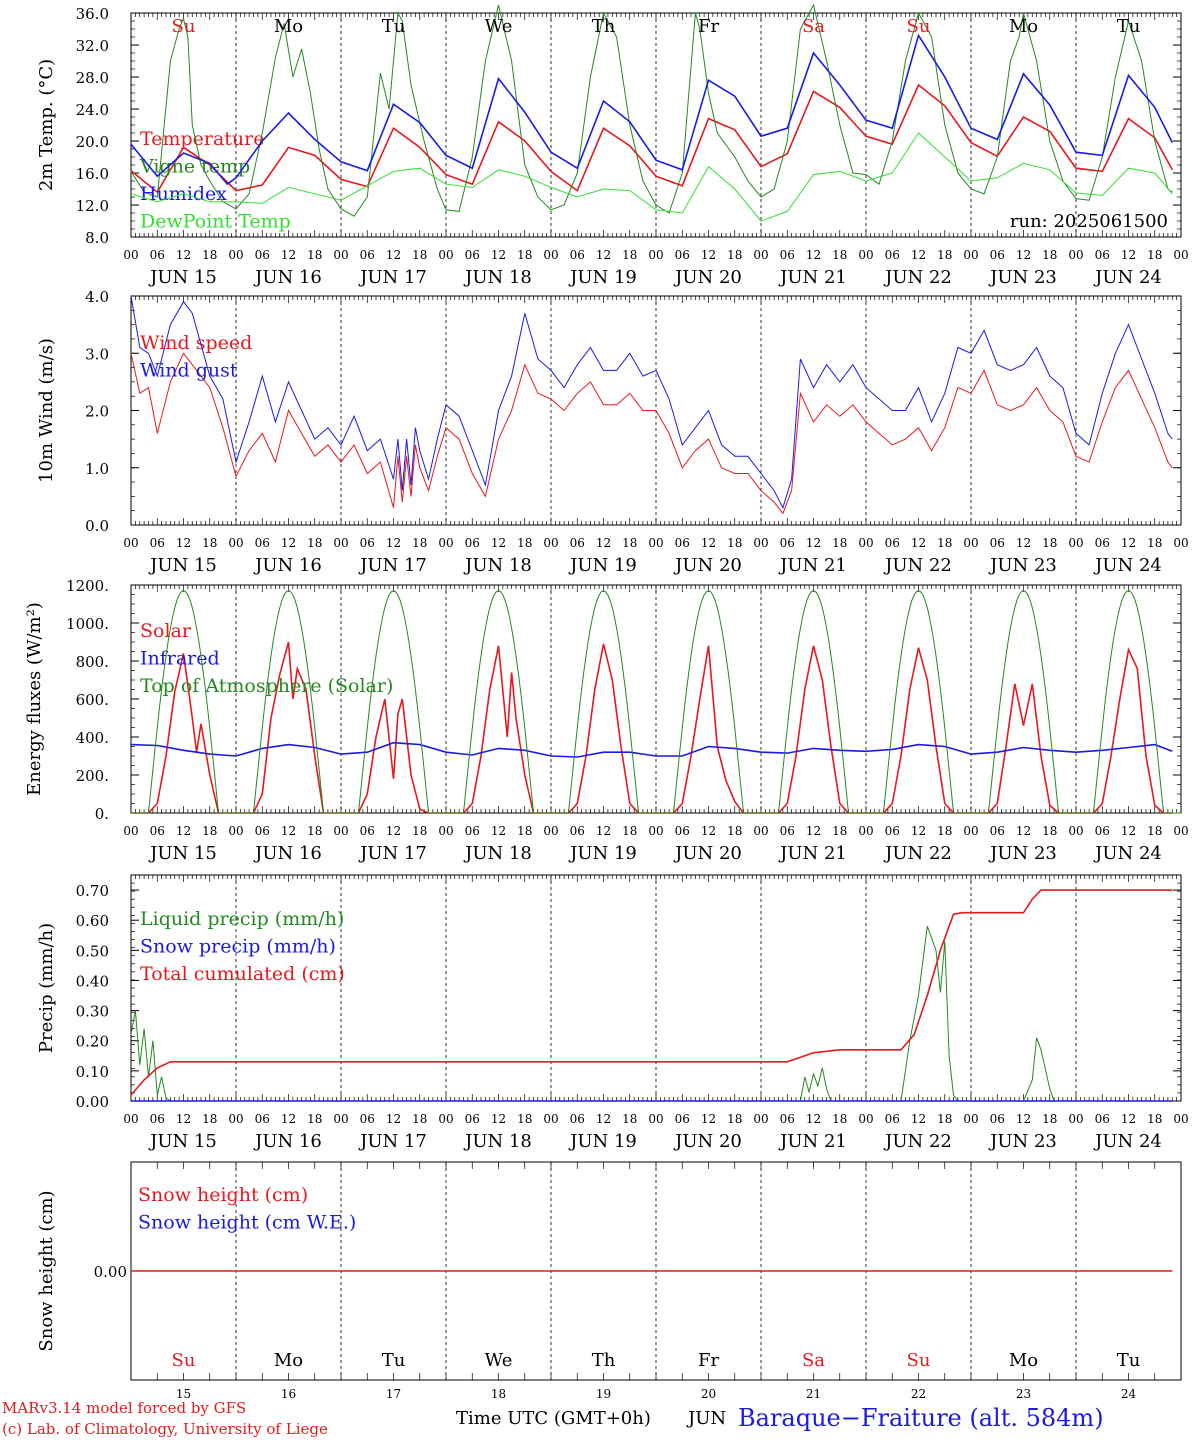 The width and height of the screenshot is (1194, 1440). What do you see at coordinates (46, 410) in the screenshot?
I see `y-axis-label: 10m Wind (m/s)` at bounding box center [46, 410].